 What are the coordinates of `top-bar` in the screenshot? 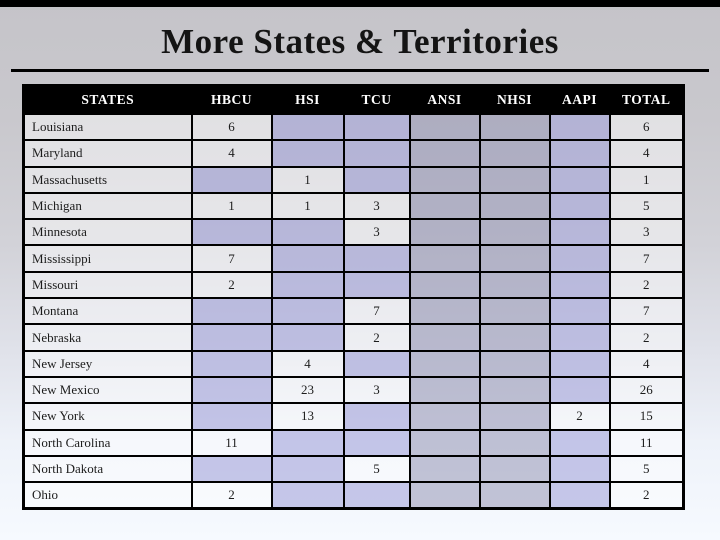 It's located at (360, 3).